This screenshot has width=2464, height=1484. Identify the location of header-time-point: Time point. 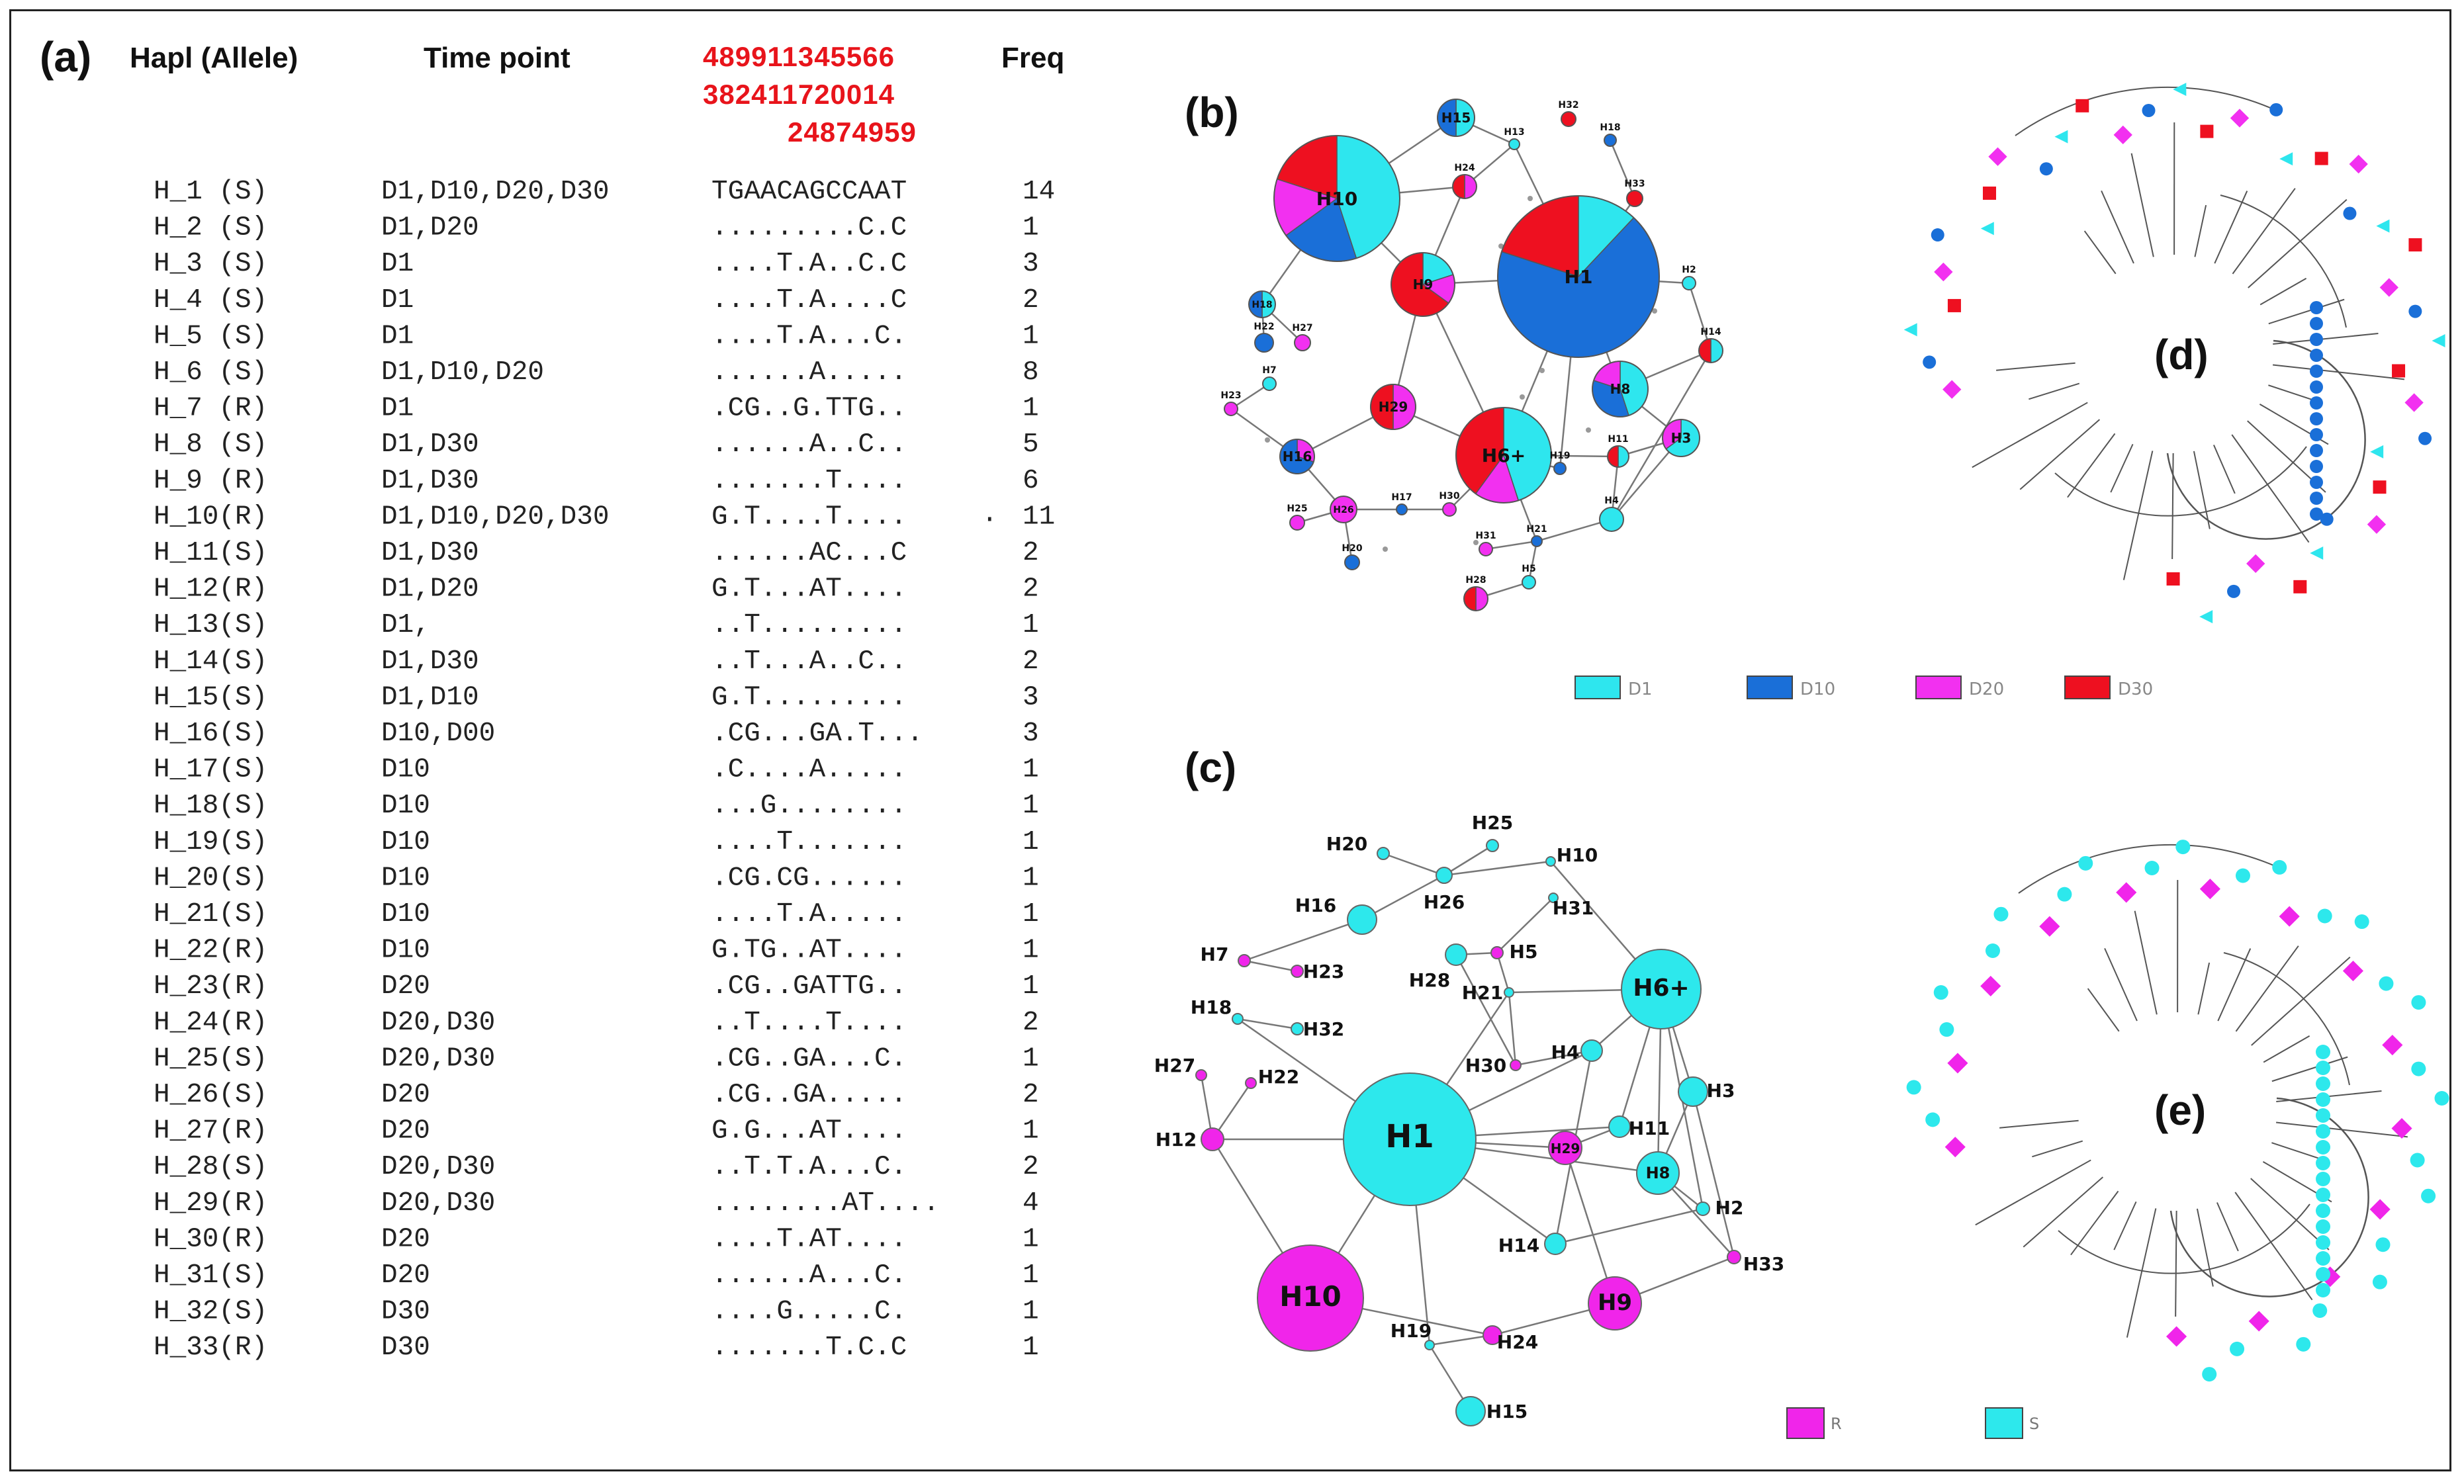
(497, 58).